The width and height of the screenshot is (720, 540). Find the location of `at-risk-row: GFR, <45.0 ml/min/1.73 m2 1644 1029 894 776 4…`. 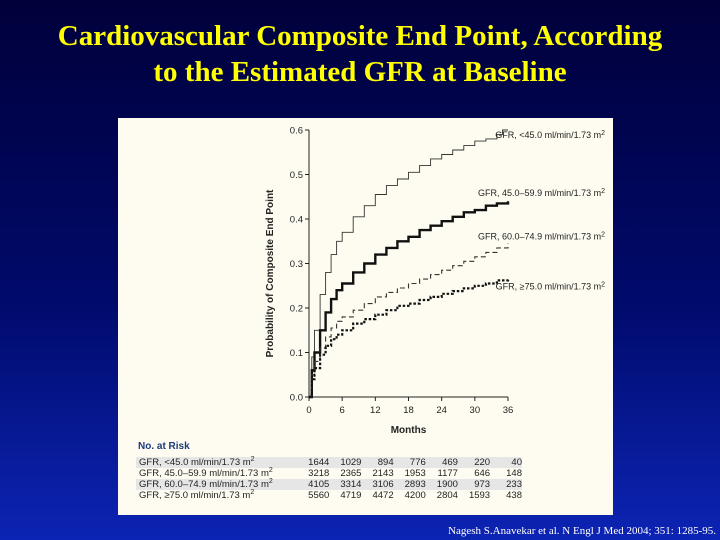

at-risk-row: GFR, <45.0 ml/min/1.73 m2 1644 1029 894 776 4… is located at coordinates (329, 462).